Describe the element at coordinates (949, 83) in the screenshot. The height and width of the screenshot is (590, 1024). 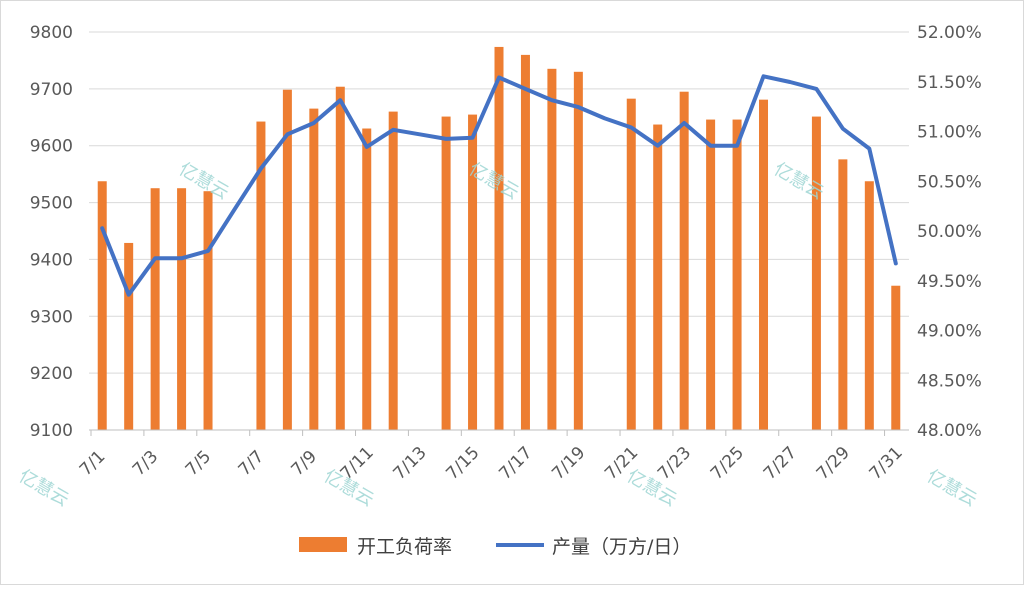
I see `right-axis-tick: 51.50%` at that location.